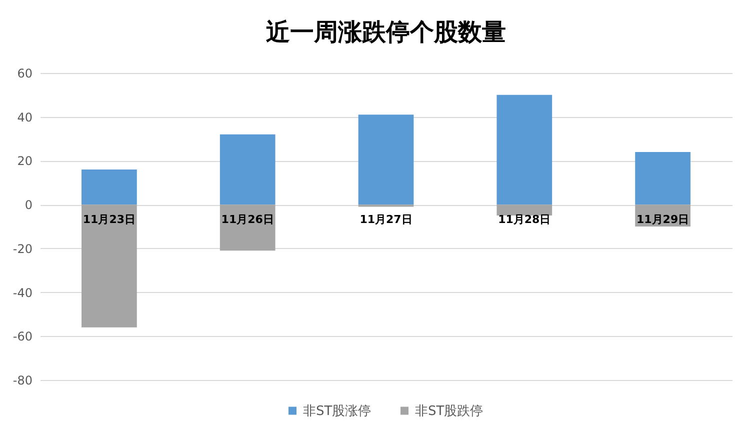  What do you see at coordinates (247, 219) in the screenshot?
I see `x-tick-label: 11月26日` at bounding box center [247, 219].